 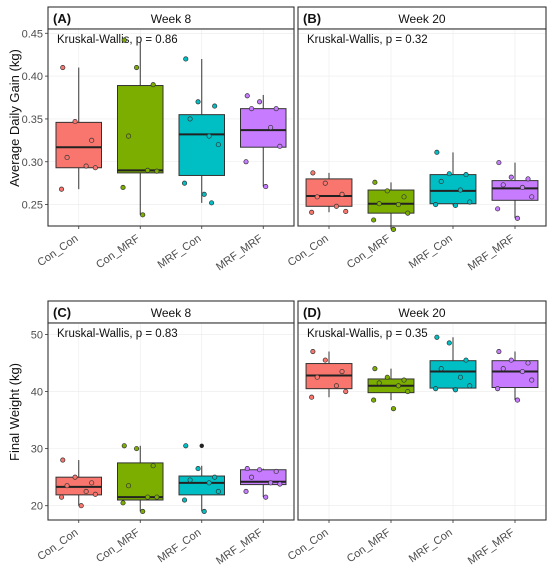 I want to click on box-con-con, so click(x=329, y=374).